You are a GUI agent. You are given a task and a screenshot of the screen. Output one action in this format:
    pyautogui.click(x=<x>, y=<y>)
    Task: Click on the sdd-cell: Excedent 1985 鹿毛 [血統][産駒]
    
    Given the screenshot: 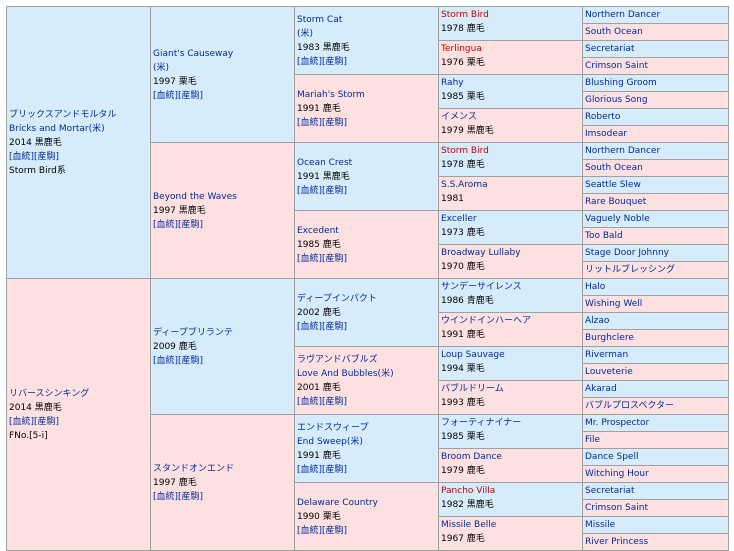 What is the action you would take?
    pyautogui.click(x=367, y=245)
    